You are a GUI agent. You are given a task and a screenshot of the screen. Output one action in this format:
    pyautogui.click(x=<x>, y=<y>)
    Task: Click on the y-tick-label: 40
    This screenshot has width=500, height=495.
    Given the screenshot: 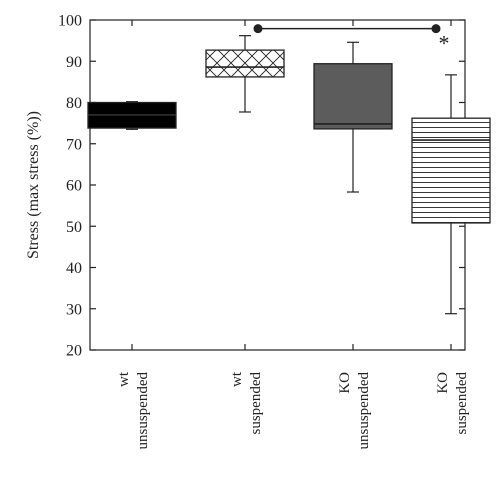 What is the action you would take?
    pyautogui.click(x=74, y=268)
    